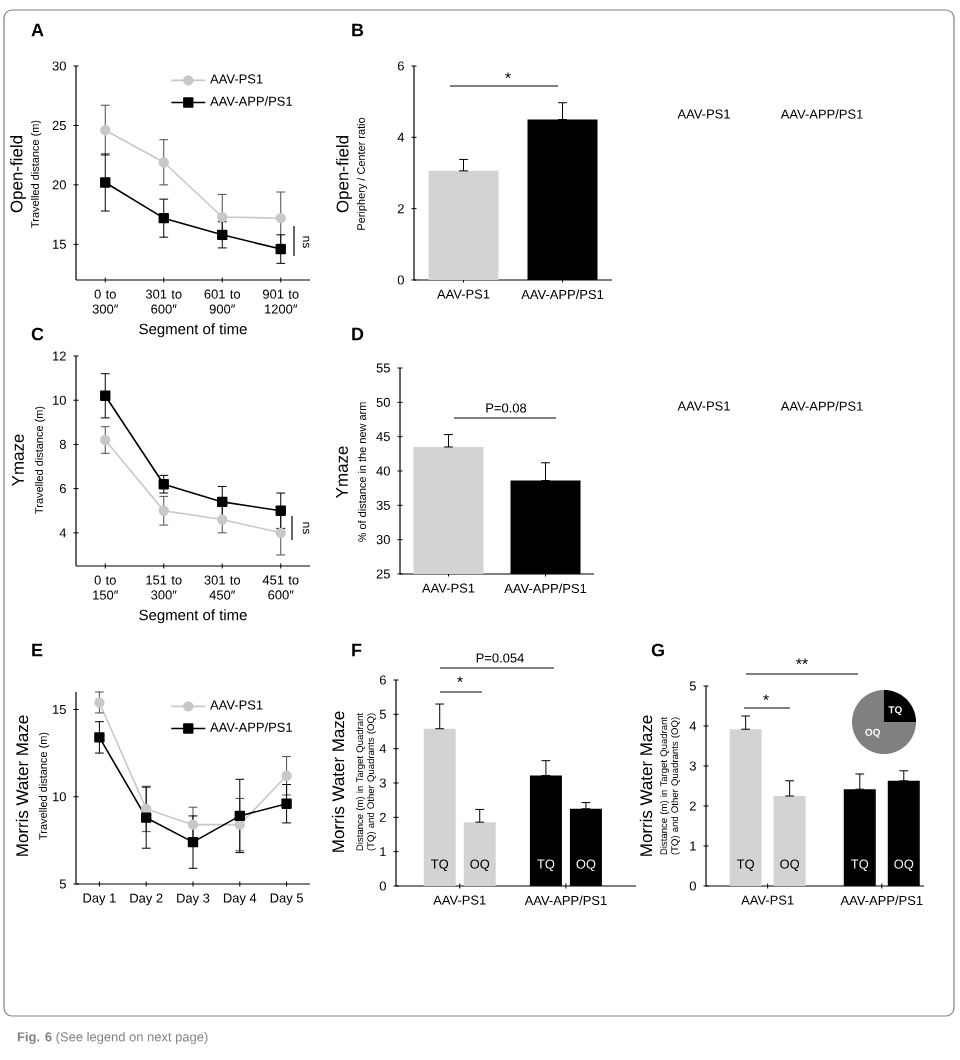 The height and width of the screenshot is (1060, 960). Describe the element at coordinates (657, 650) in the screenshot. I see `chart-title: G` at that location.